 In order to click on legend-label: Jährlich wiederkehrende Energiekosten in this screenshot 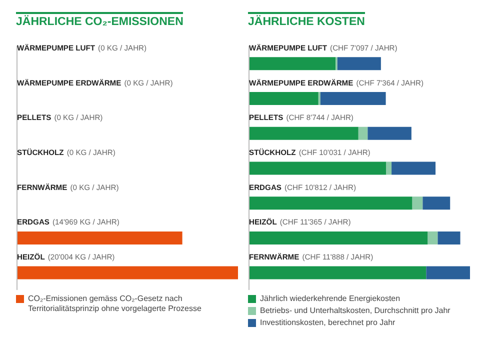, I will do `click(330, 299)`.